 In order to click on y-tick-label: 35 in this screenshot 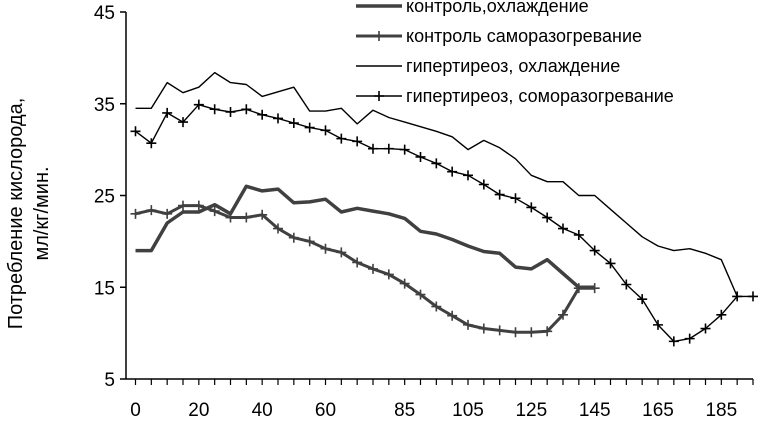, I will do `click(104, 105)`.